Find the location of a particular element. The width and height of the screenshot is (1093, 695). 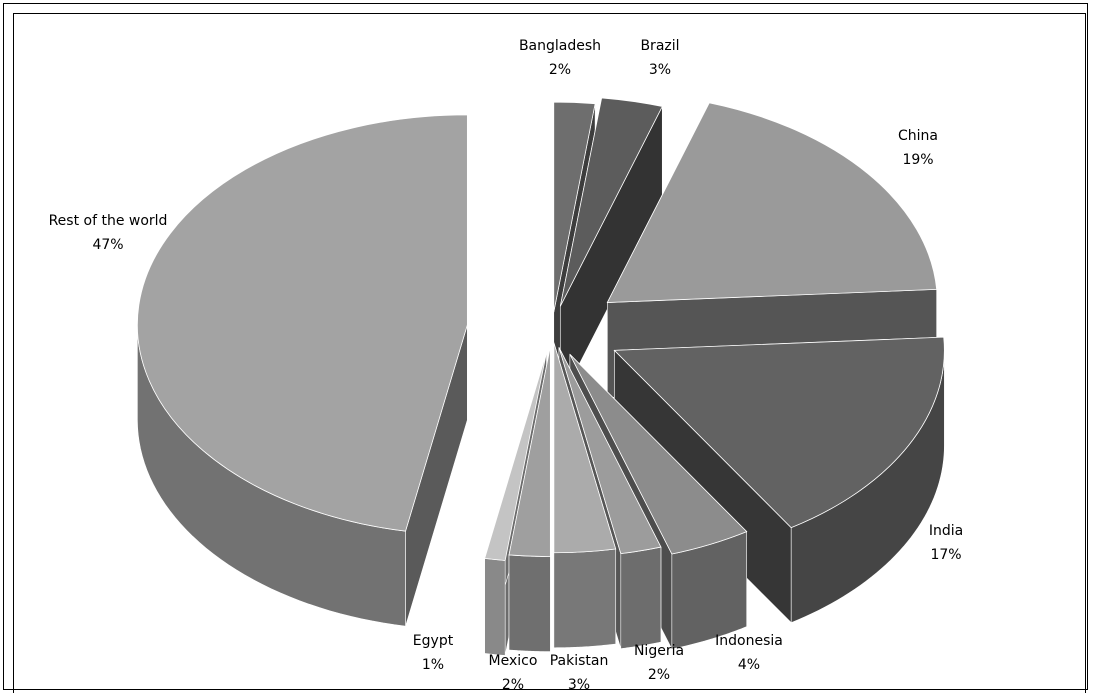

value-label-egypt: 1% is located at coordinates (433, 665).